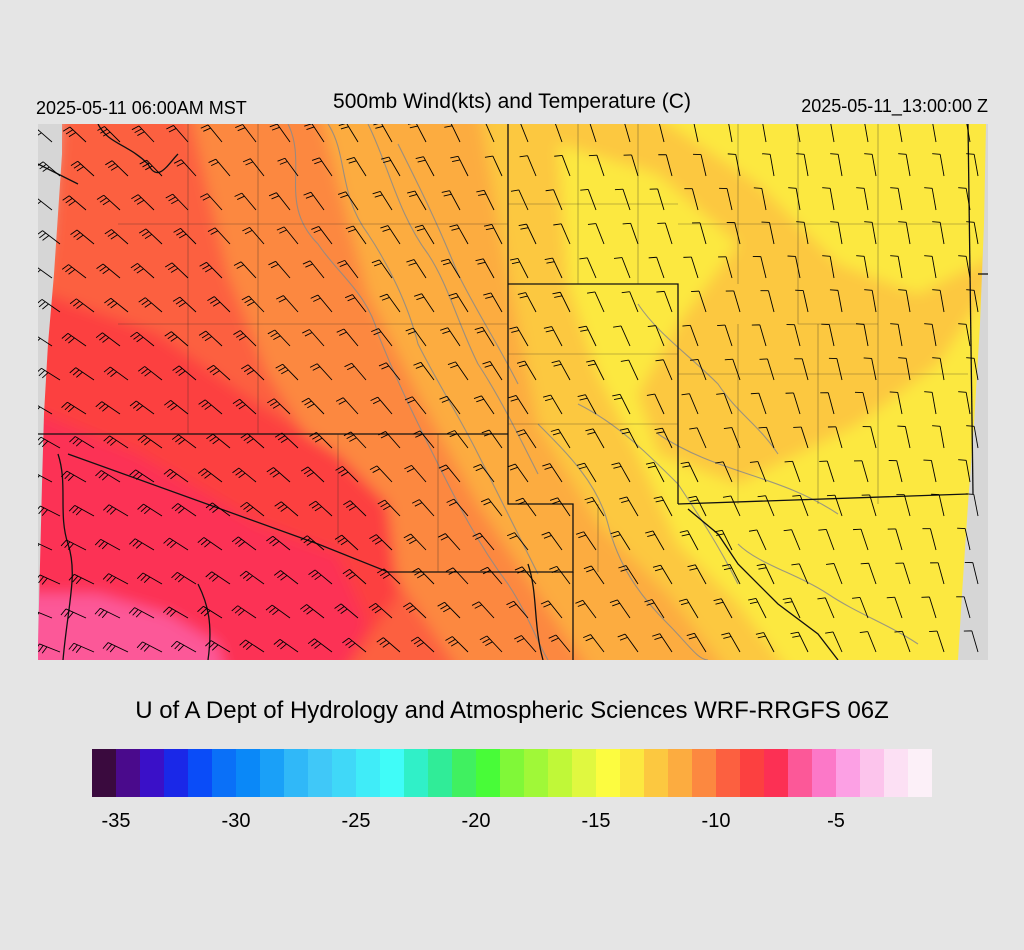  Describe the element at coordinates (512, 101) in the screenshot. I see `map-title-text: 500mb Wind(kts) and Temperature (C)` at that location.